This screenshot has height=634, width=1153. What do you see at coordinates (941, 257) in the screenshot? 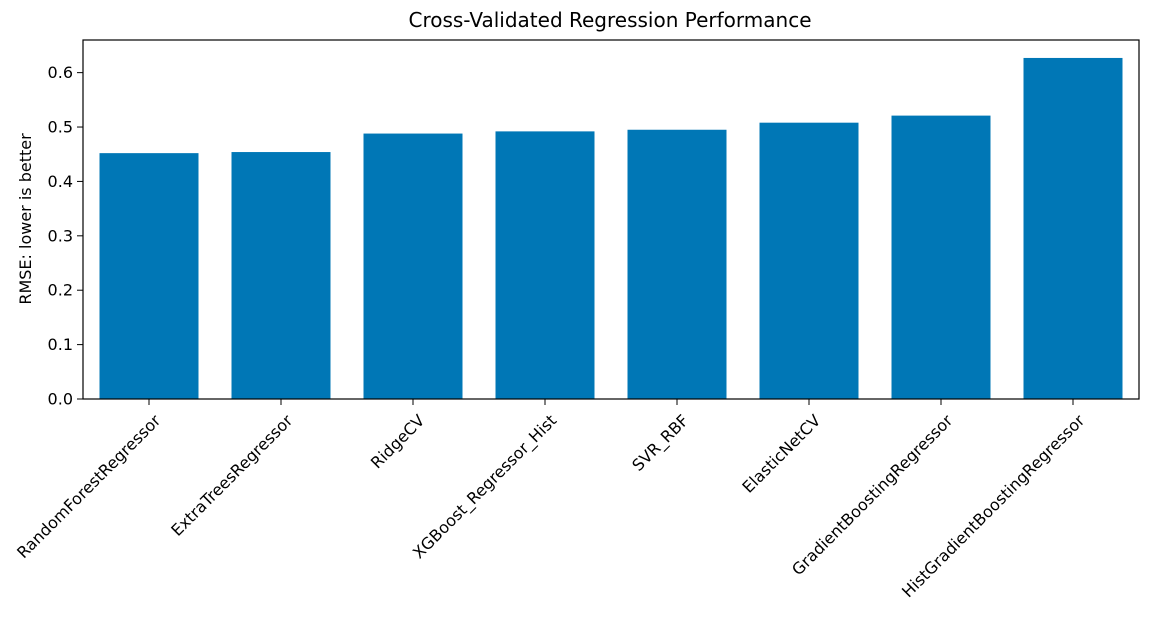
I see `bar-GradientBoostingRegressor` at bounding box center [941, 257].